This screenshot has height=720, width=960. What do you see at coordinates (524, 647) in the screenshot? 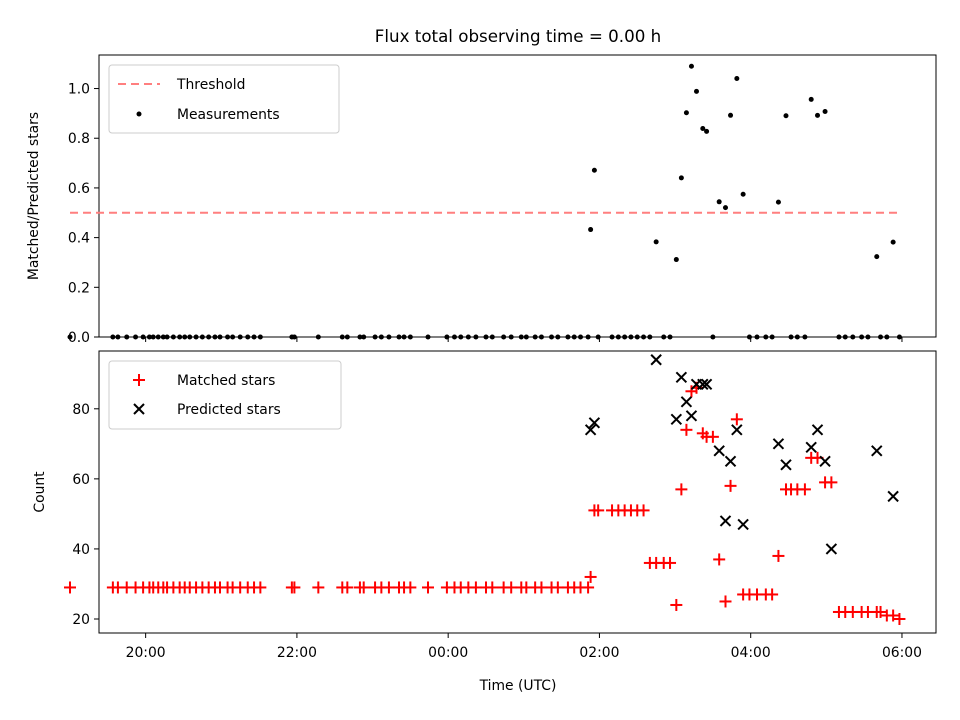
I see `bottom-x-ticks: 20:00 22:00 00:00 02:00 04:00 06:00` at bounding box center [524, 647].